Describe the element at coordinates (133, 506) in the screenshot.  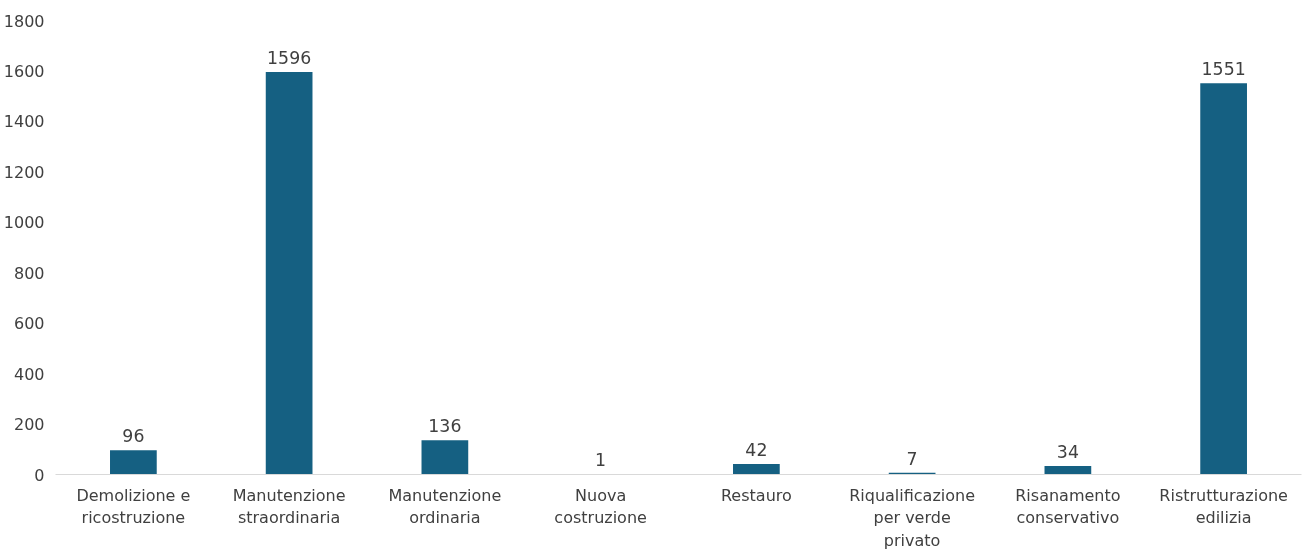
I see `x-tick-label: Demolizione e ricostruzione` at that location.